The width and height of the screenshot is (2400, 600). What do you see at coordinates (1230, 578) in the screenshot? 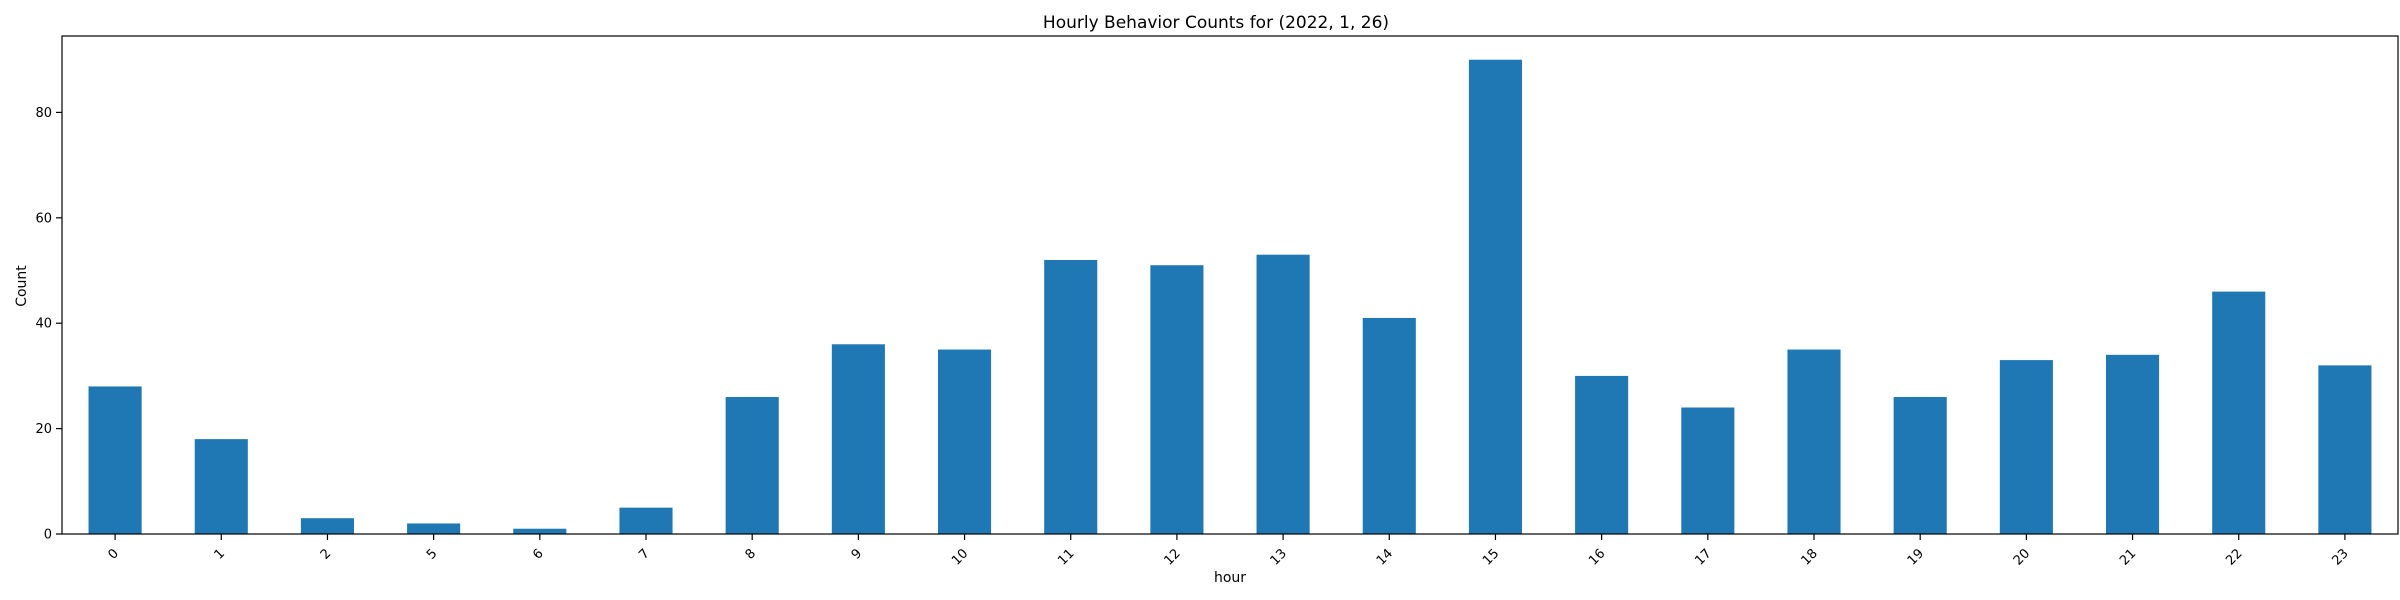
I see `x-axis-label: hour` at bounding box center [1230, 578].